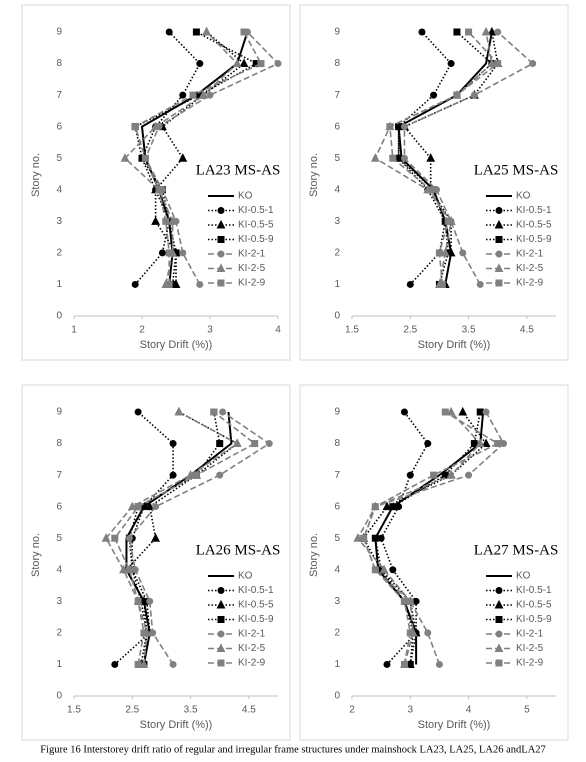 This screenshot has width=586, height=762. What do you see at coordinates (142, 330) in the screenshot?
I see `x-tick-label: 2` at bounding box center [142, 330].